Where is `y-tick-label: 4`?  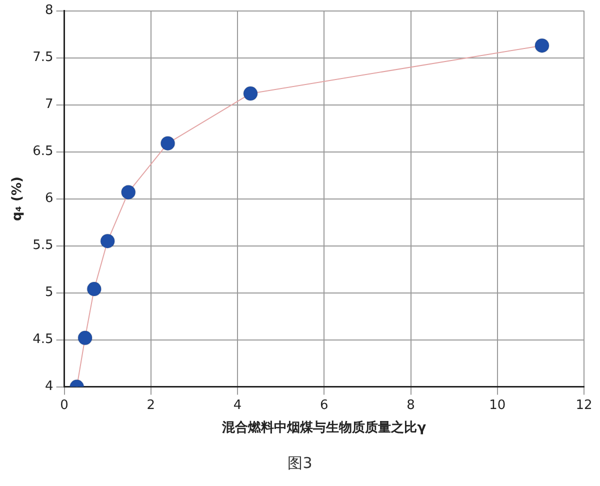 y-tick-label: 4 is located at coordinates (49, 386).